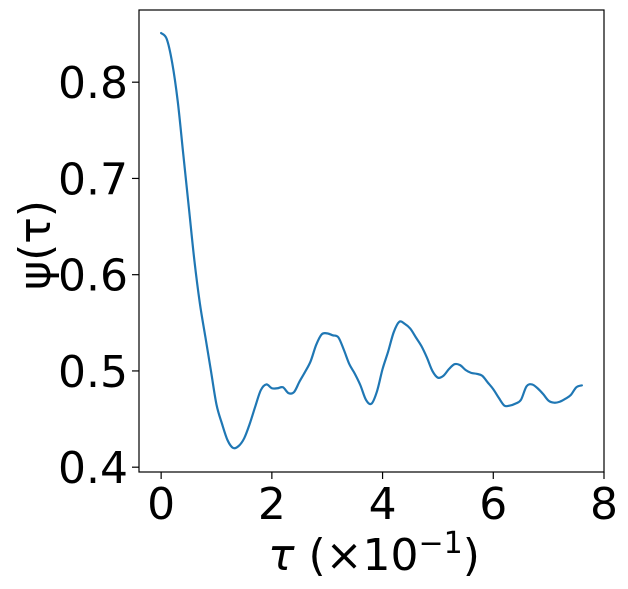  I want to click on y-axis-label: ψ(τ), so click(35, 245).